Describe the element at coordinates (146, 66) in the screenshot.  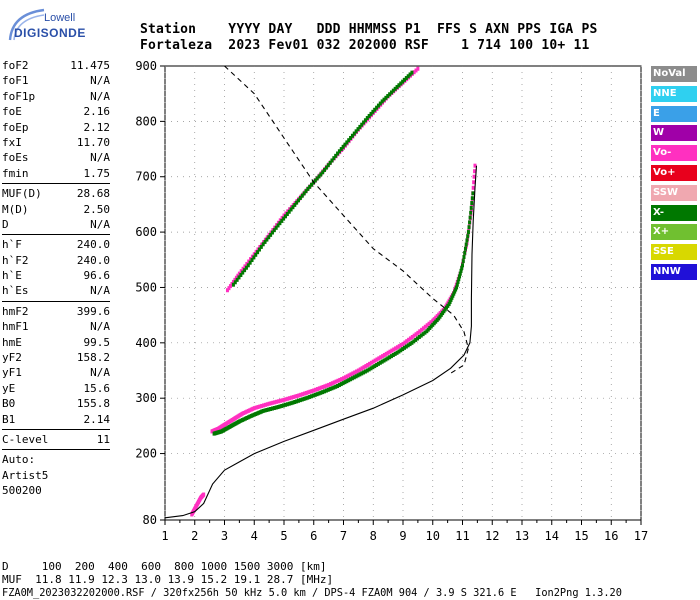
I see `y-tick-label: 900` at that location.